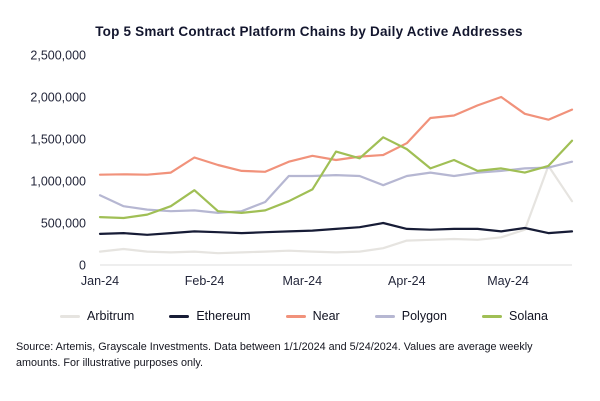  Describe the element at coordinates (492, 316) in the screenshot. I see `legend-swatch-solana` at that location.